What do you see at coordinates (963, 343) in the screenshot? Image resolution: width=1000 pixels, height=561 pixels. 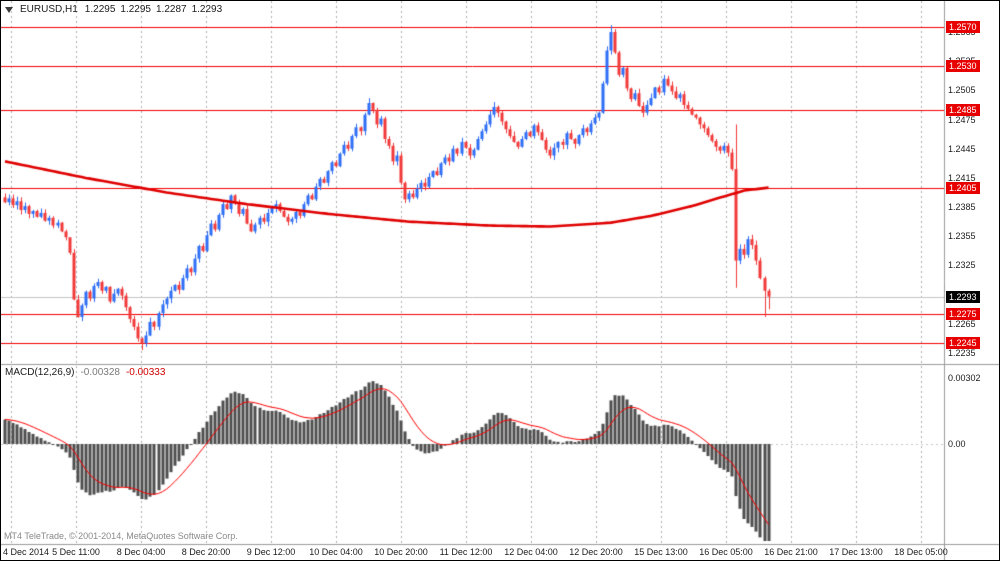 I see `hline-price-label: 1.2245` at bounding box center [963, 343].